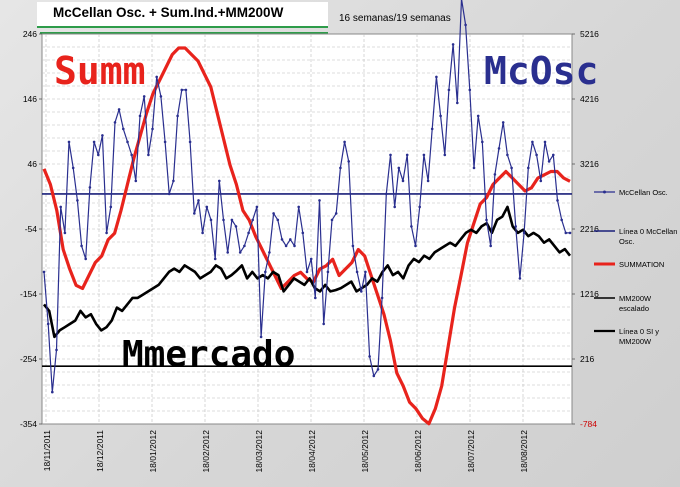  I want to click on chart-subtitle: 16 semanas/19 semanas, so click(395, 18).